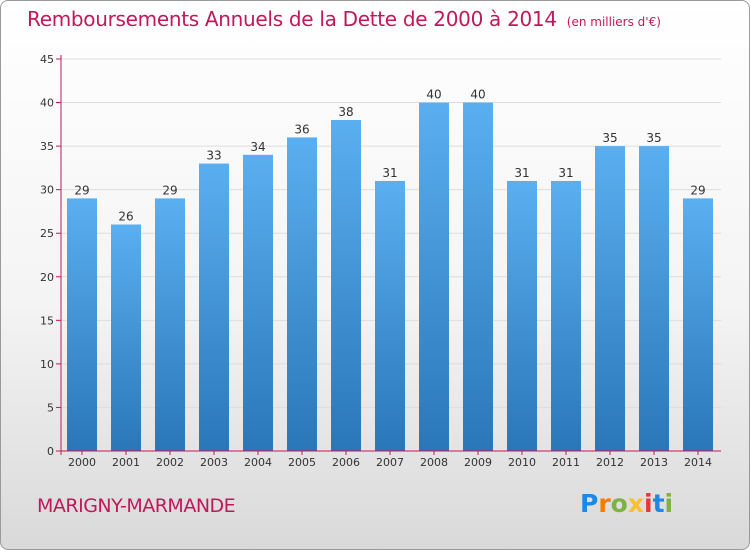 This screenshot has height=550, width=750. I want to click on x-tick-label: 2005, so click(302, 462).